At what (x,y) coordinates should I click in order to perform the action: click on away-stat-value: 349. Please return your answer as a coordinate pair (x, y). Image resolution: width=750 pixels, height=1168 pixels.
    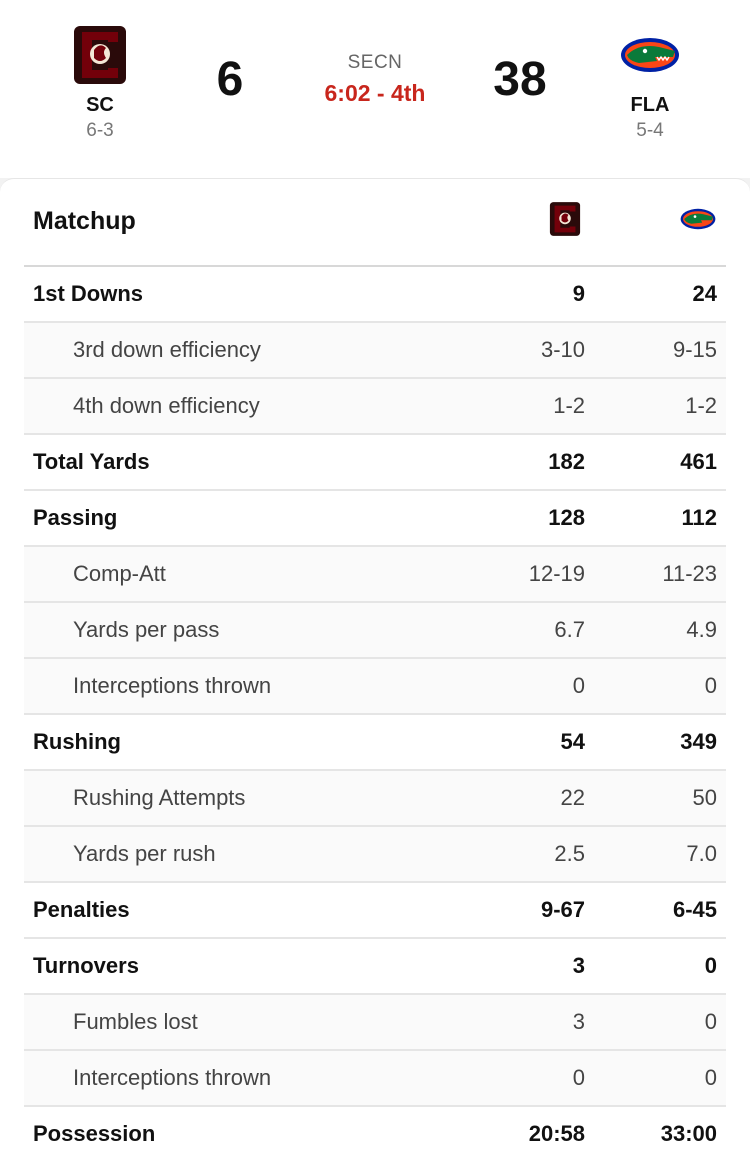
    Looking at the image, I should click on (698, 741).